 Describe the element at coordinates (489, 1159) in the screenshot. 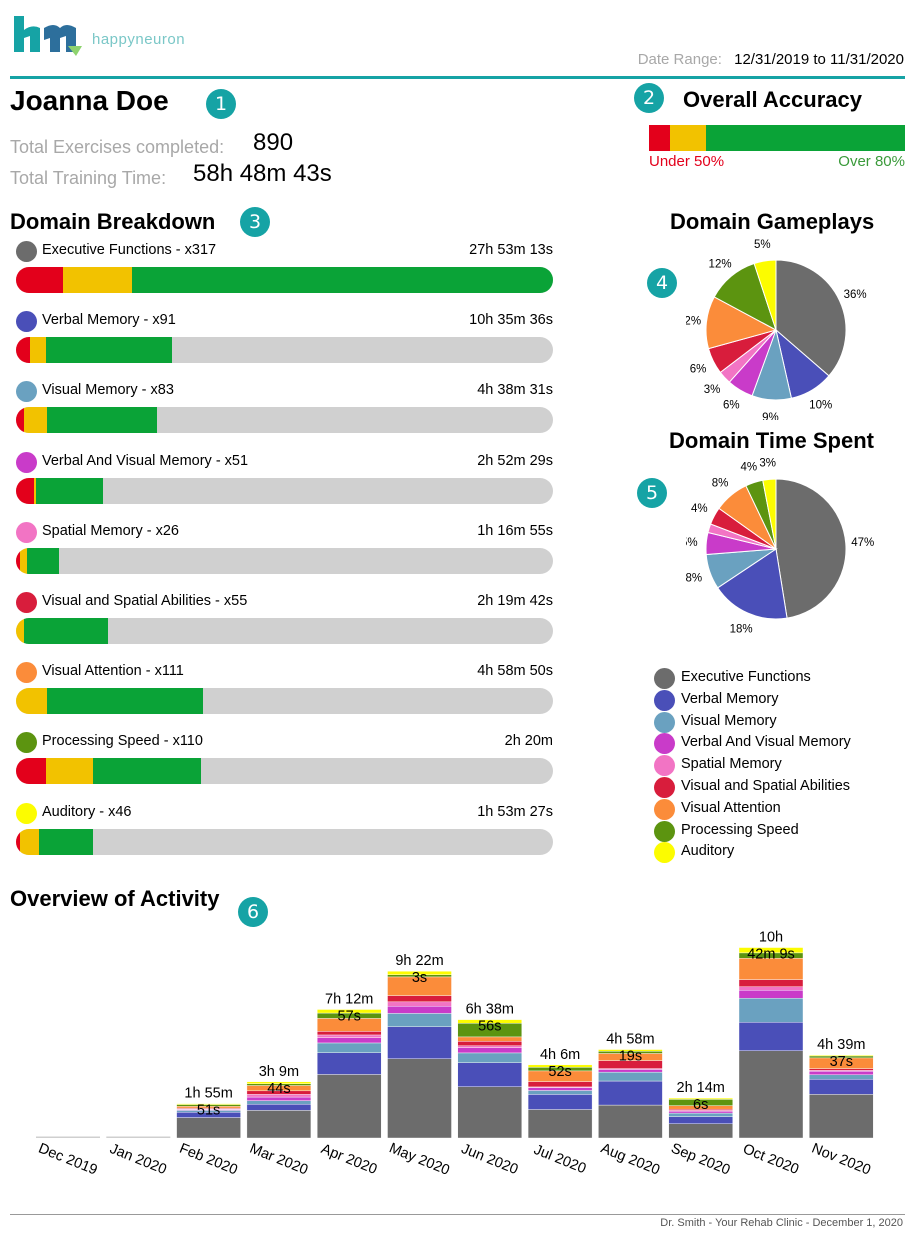

I see `x-tick-label: Jun 2020` at that location.